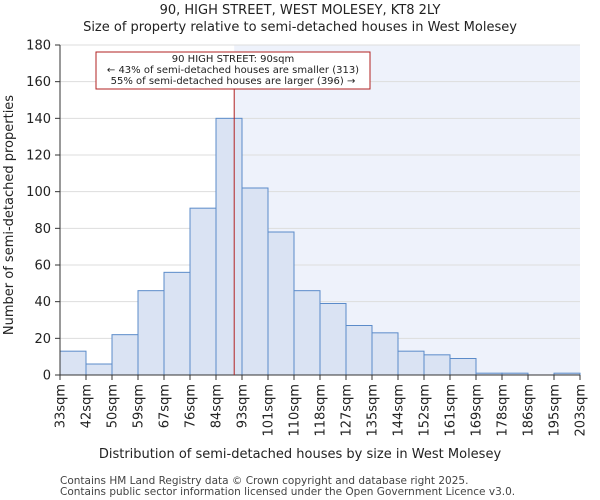 This screenshot has width=600, height=500. What do you see at coordinates (321, 410) in the screenshot?
I see `x-tick-label: 118sqm` at bounding box center [321, 410].